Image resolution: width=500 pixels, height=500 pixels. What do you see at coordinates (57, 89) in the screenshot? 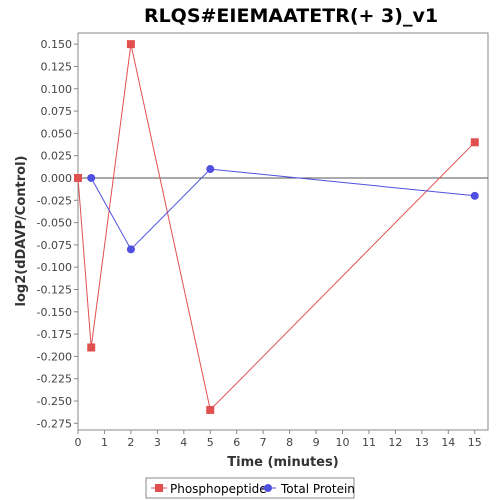
I see `y-tick-label: 0.100` at bounding box center [57, 89].